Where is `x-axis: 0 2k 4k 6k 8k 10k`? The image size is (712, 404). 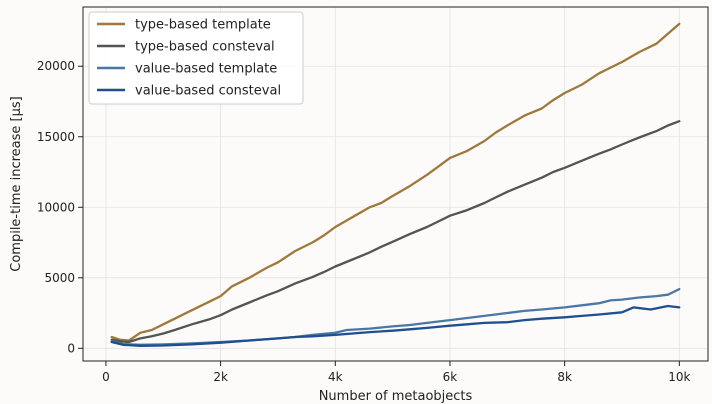 x-axis: 0 2k 4k 6k 8k 10k is located at coordinates (396, 372).